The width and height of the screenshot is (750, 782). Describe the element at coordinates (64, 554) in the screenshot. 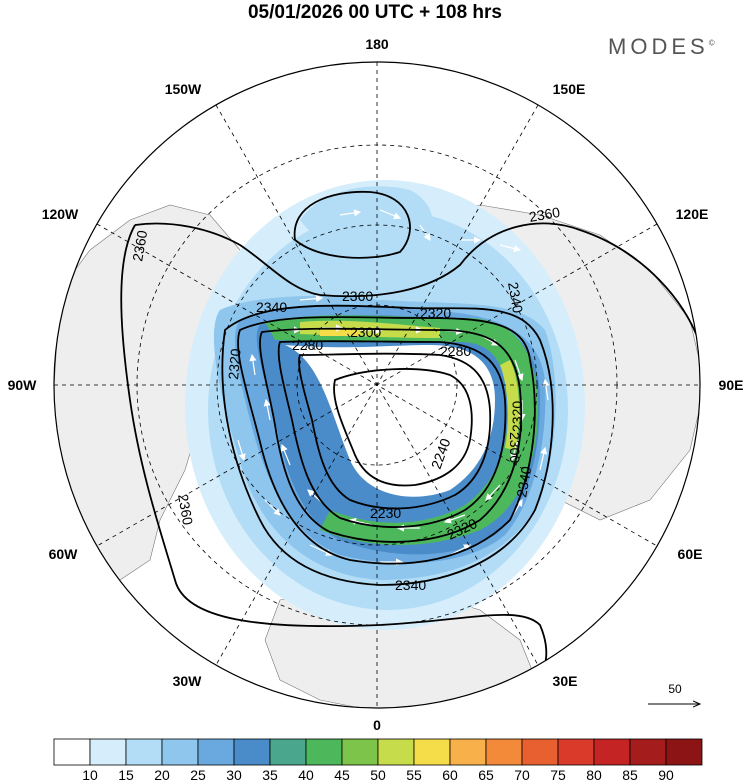

I see `lon-label-60w: 60W` at that location.